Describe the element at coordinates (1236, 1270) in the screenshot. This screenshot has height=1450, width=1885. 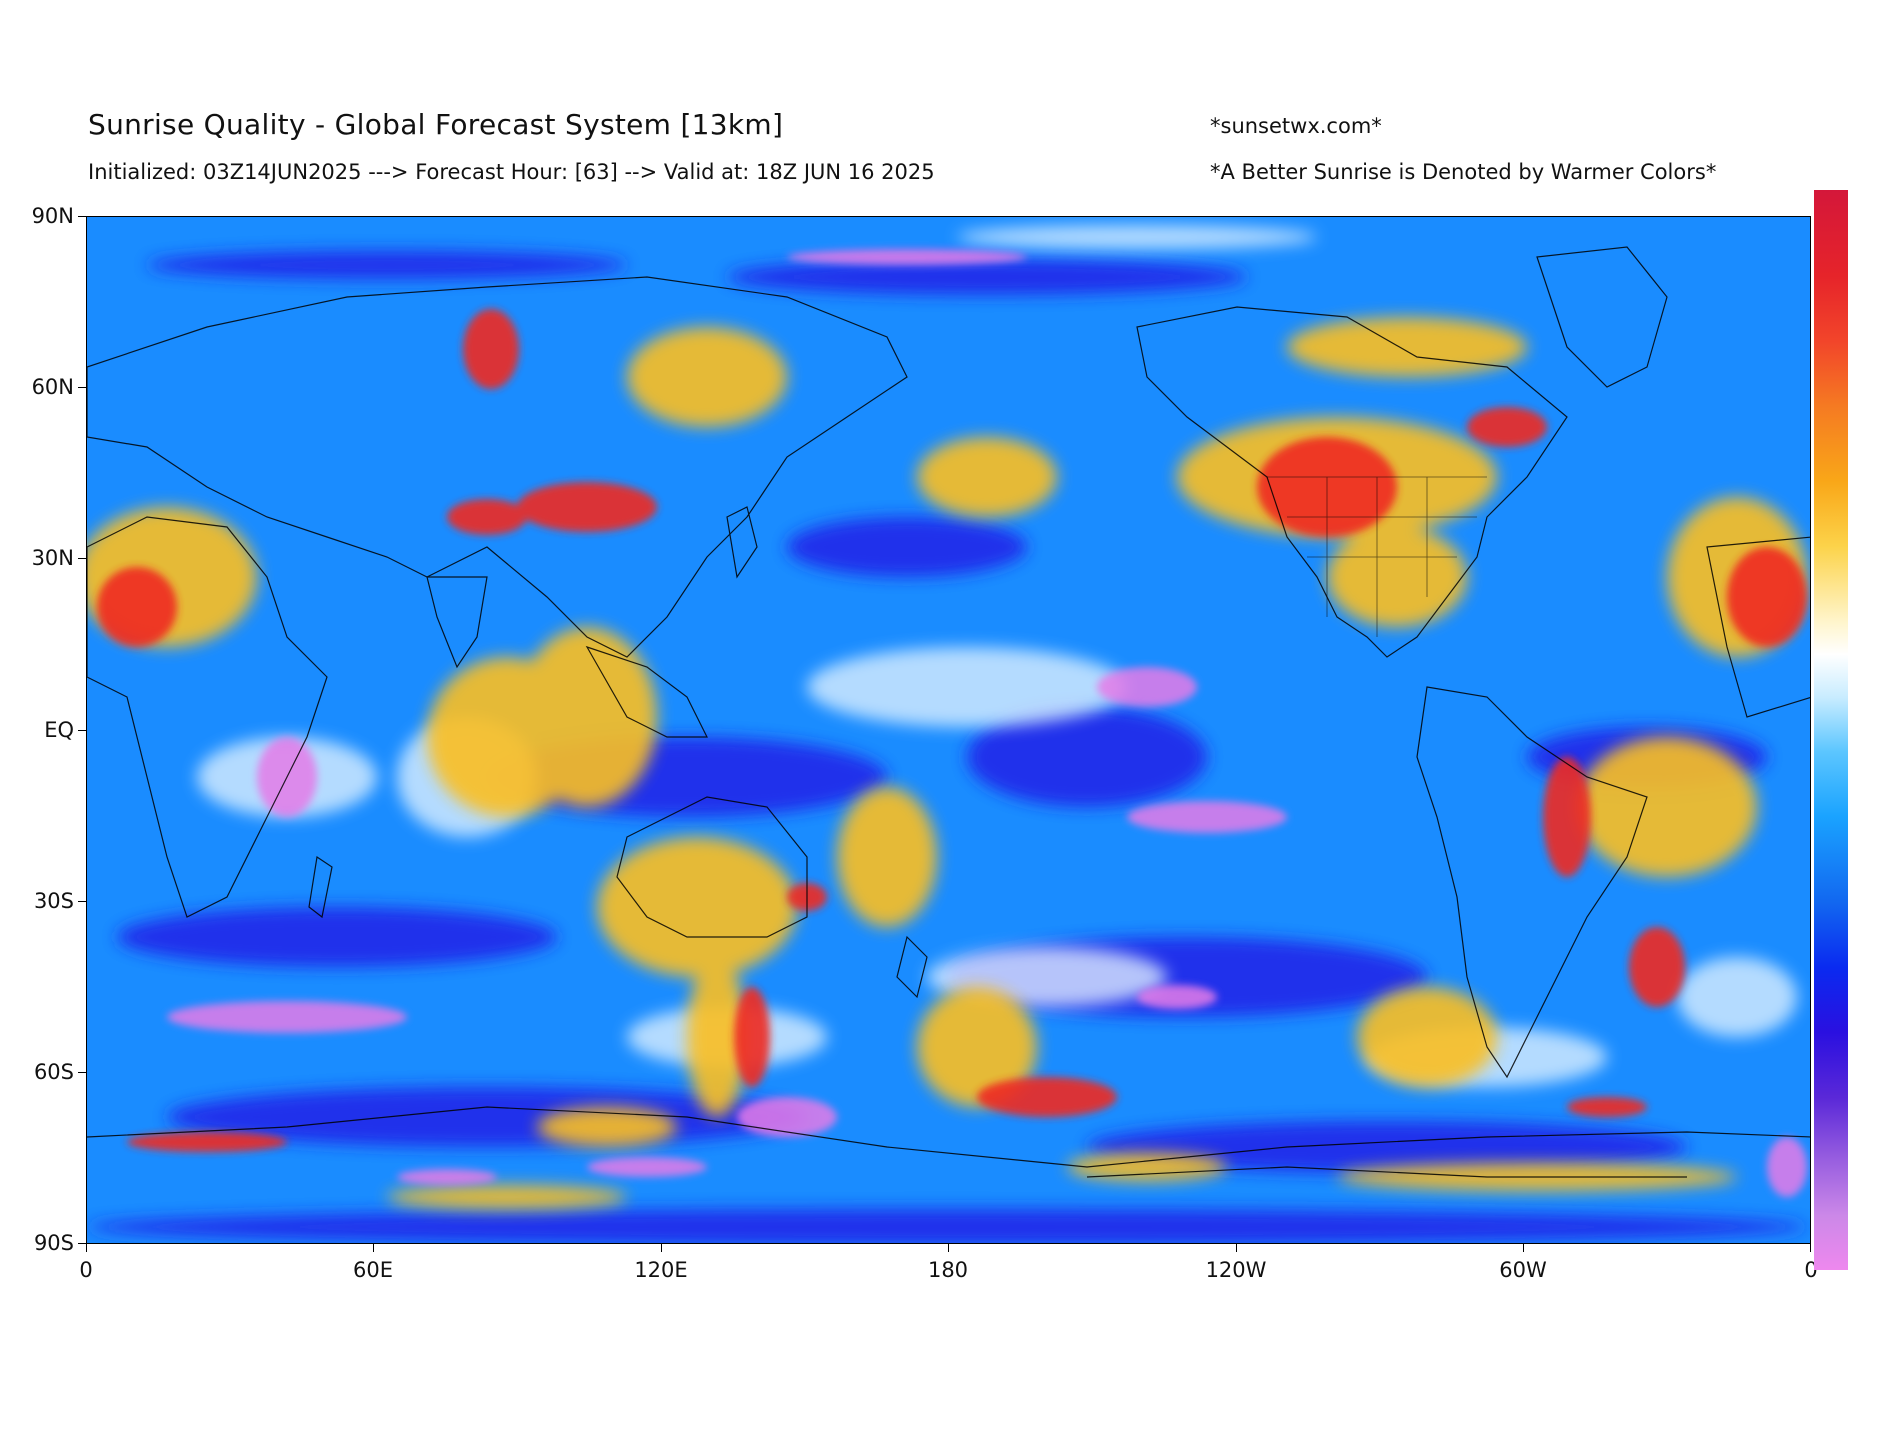
I see `lon-label-120w: 120W` at that location.